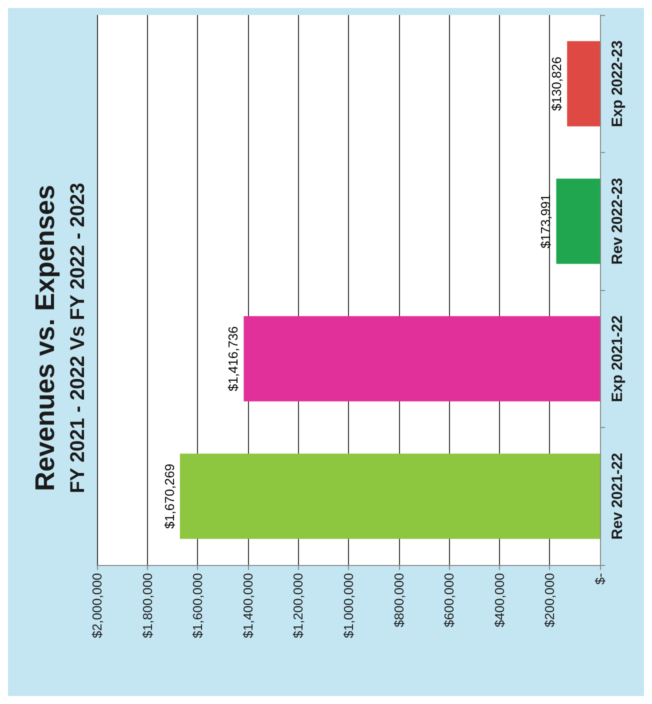 This screenshot has height=704, width=652. What do you see at coordinates (298, 605) in the screenshot?
I see `x-tick-label: $1,200,000` at bounding box center [298, 605].